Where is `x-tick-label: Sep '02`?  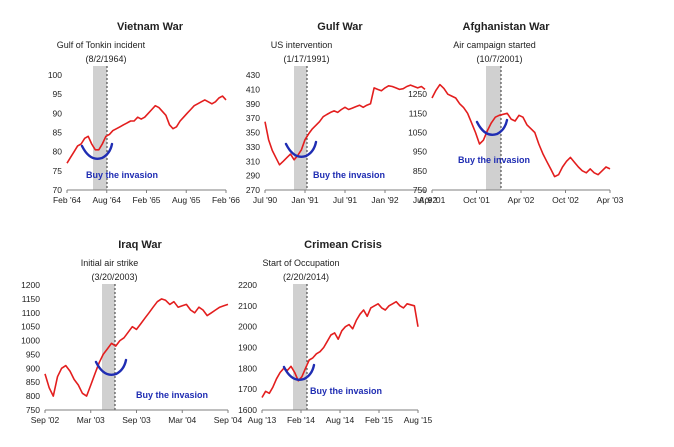
x-tick-label: Sep '02 is located at coordinates (45, 420).